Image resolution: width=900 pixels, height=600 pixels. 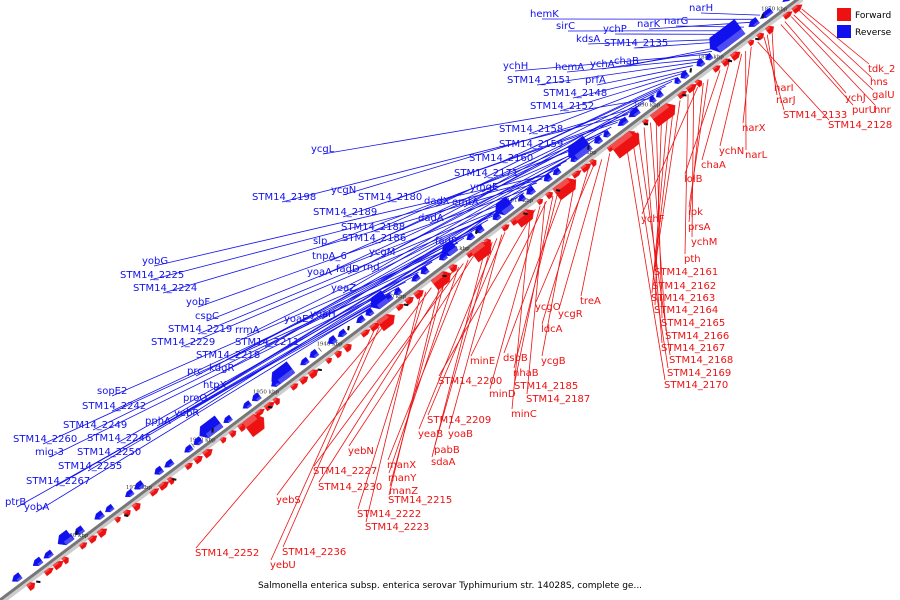 What do you see at coordinates (482, 361) in the screenshot?
I see `forward-gene-label: minE` at bounding box center [482, 361].